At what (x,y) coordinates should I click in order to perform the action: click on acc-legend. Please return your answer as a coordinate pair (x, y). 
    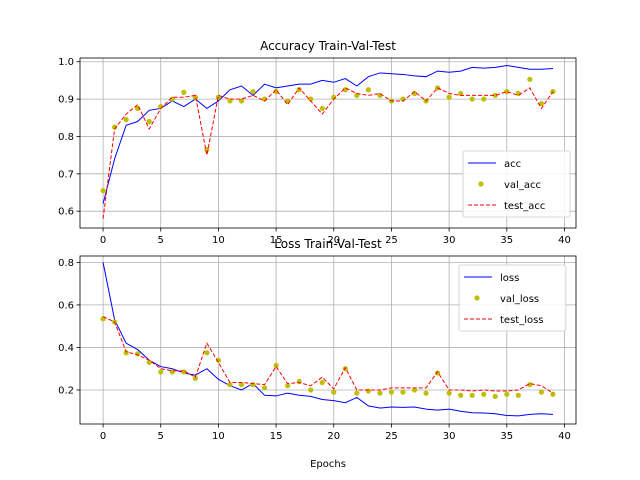
    Looking at the image, I should click on (516, 184).